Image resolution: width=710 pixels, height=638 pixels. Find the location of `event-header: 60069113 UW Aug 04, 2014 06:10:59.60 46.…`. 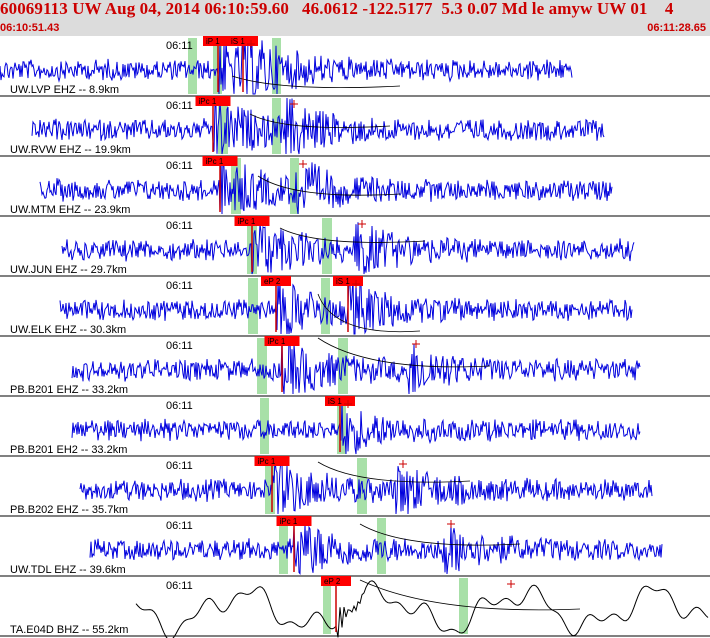

event-header: 60069113 UW Aug 04, 2014 06:10:59.60 46.… is located at coordinates (355, 18).